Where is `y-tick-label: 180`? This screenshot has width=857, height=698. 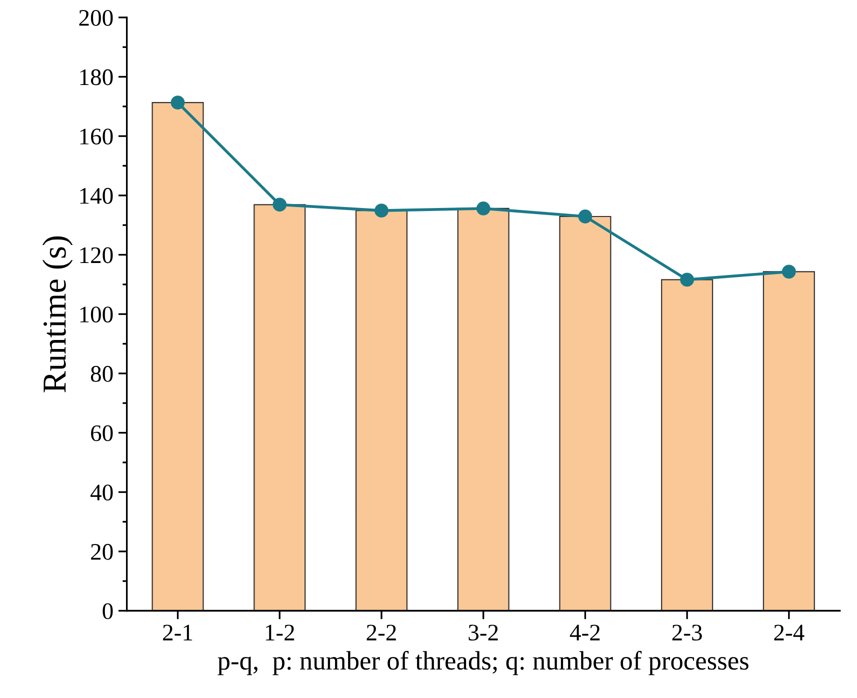 y-tick-label: 180 is located at coordinates (96, 77).